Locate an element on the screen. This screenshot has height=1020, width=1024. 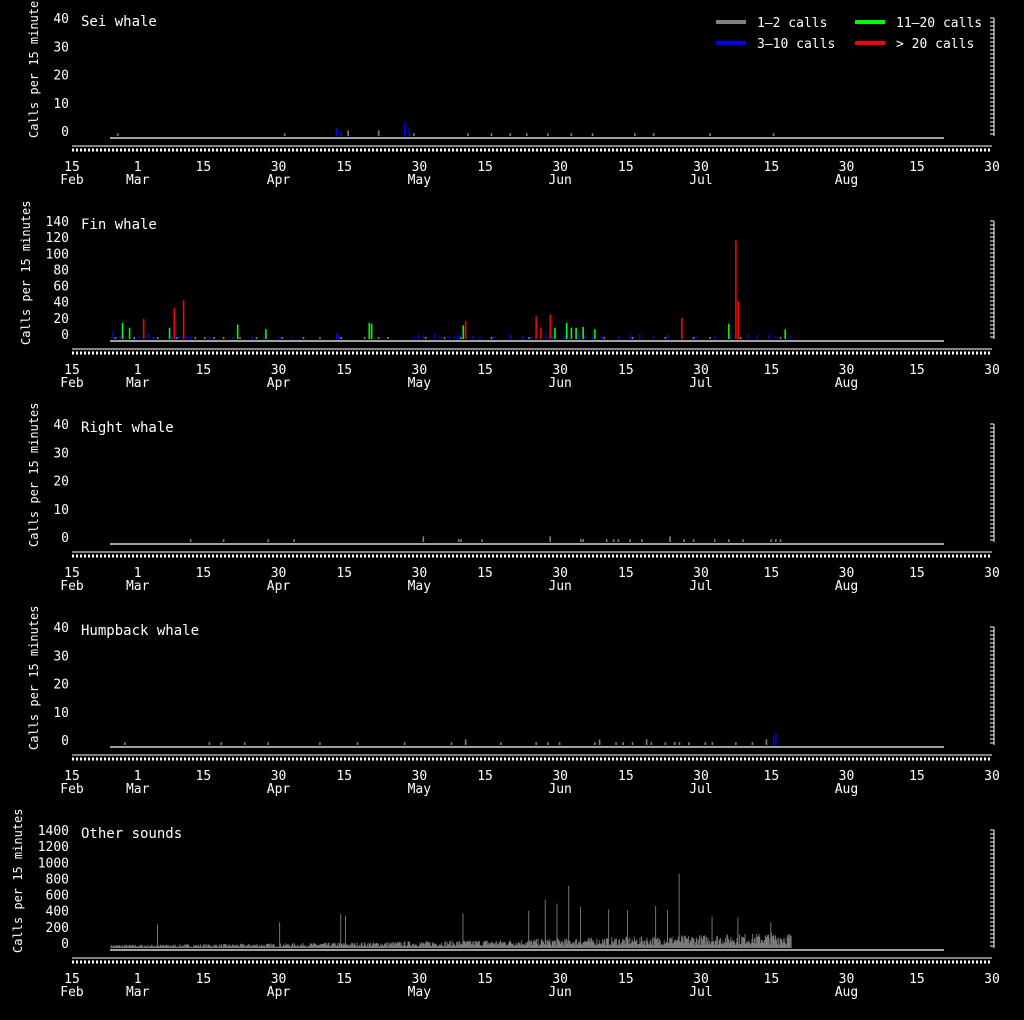
x-tick-day: 15 is located at coordinates (344, 979).